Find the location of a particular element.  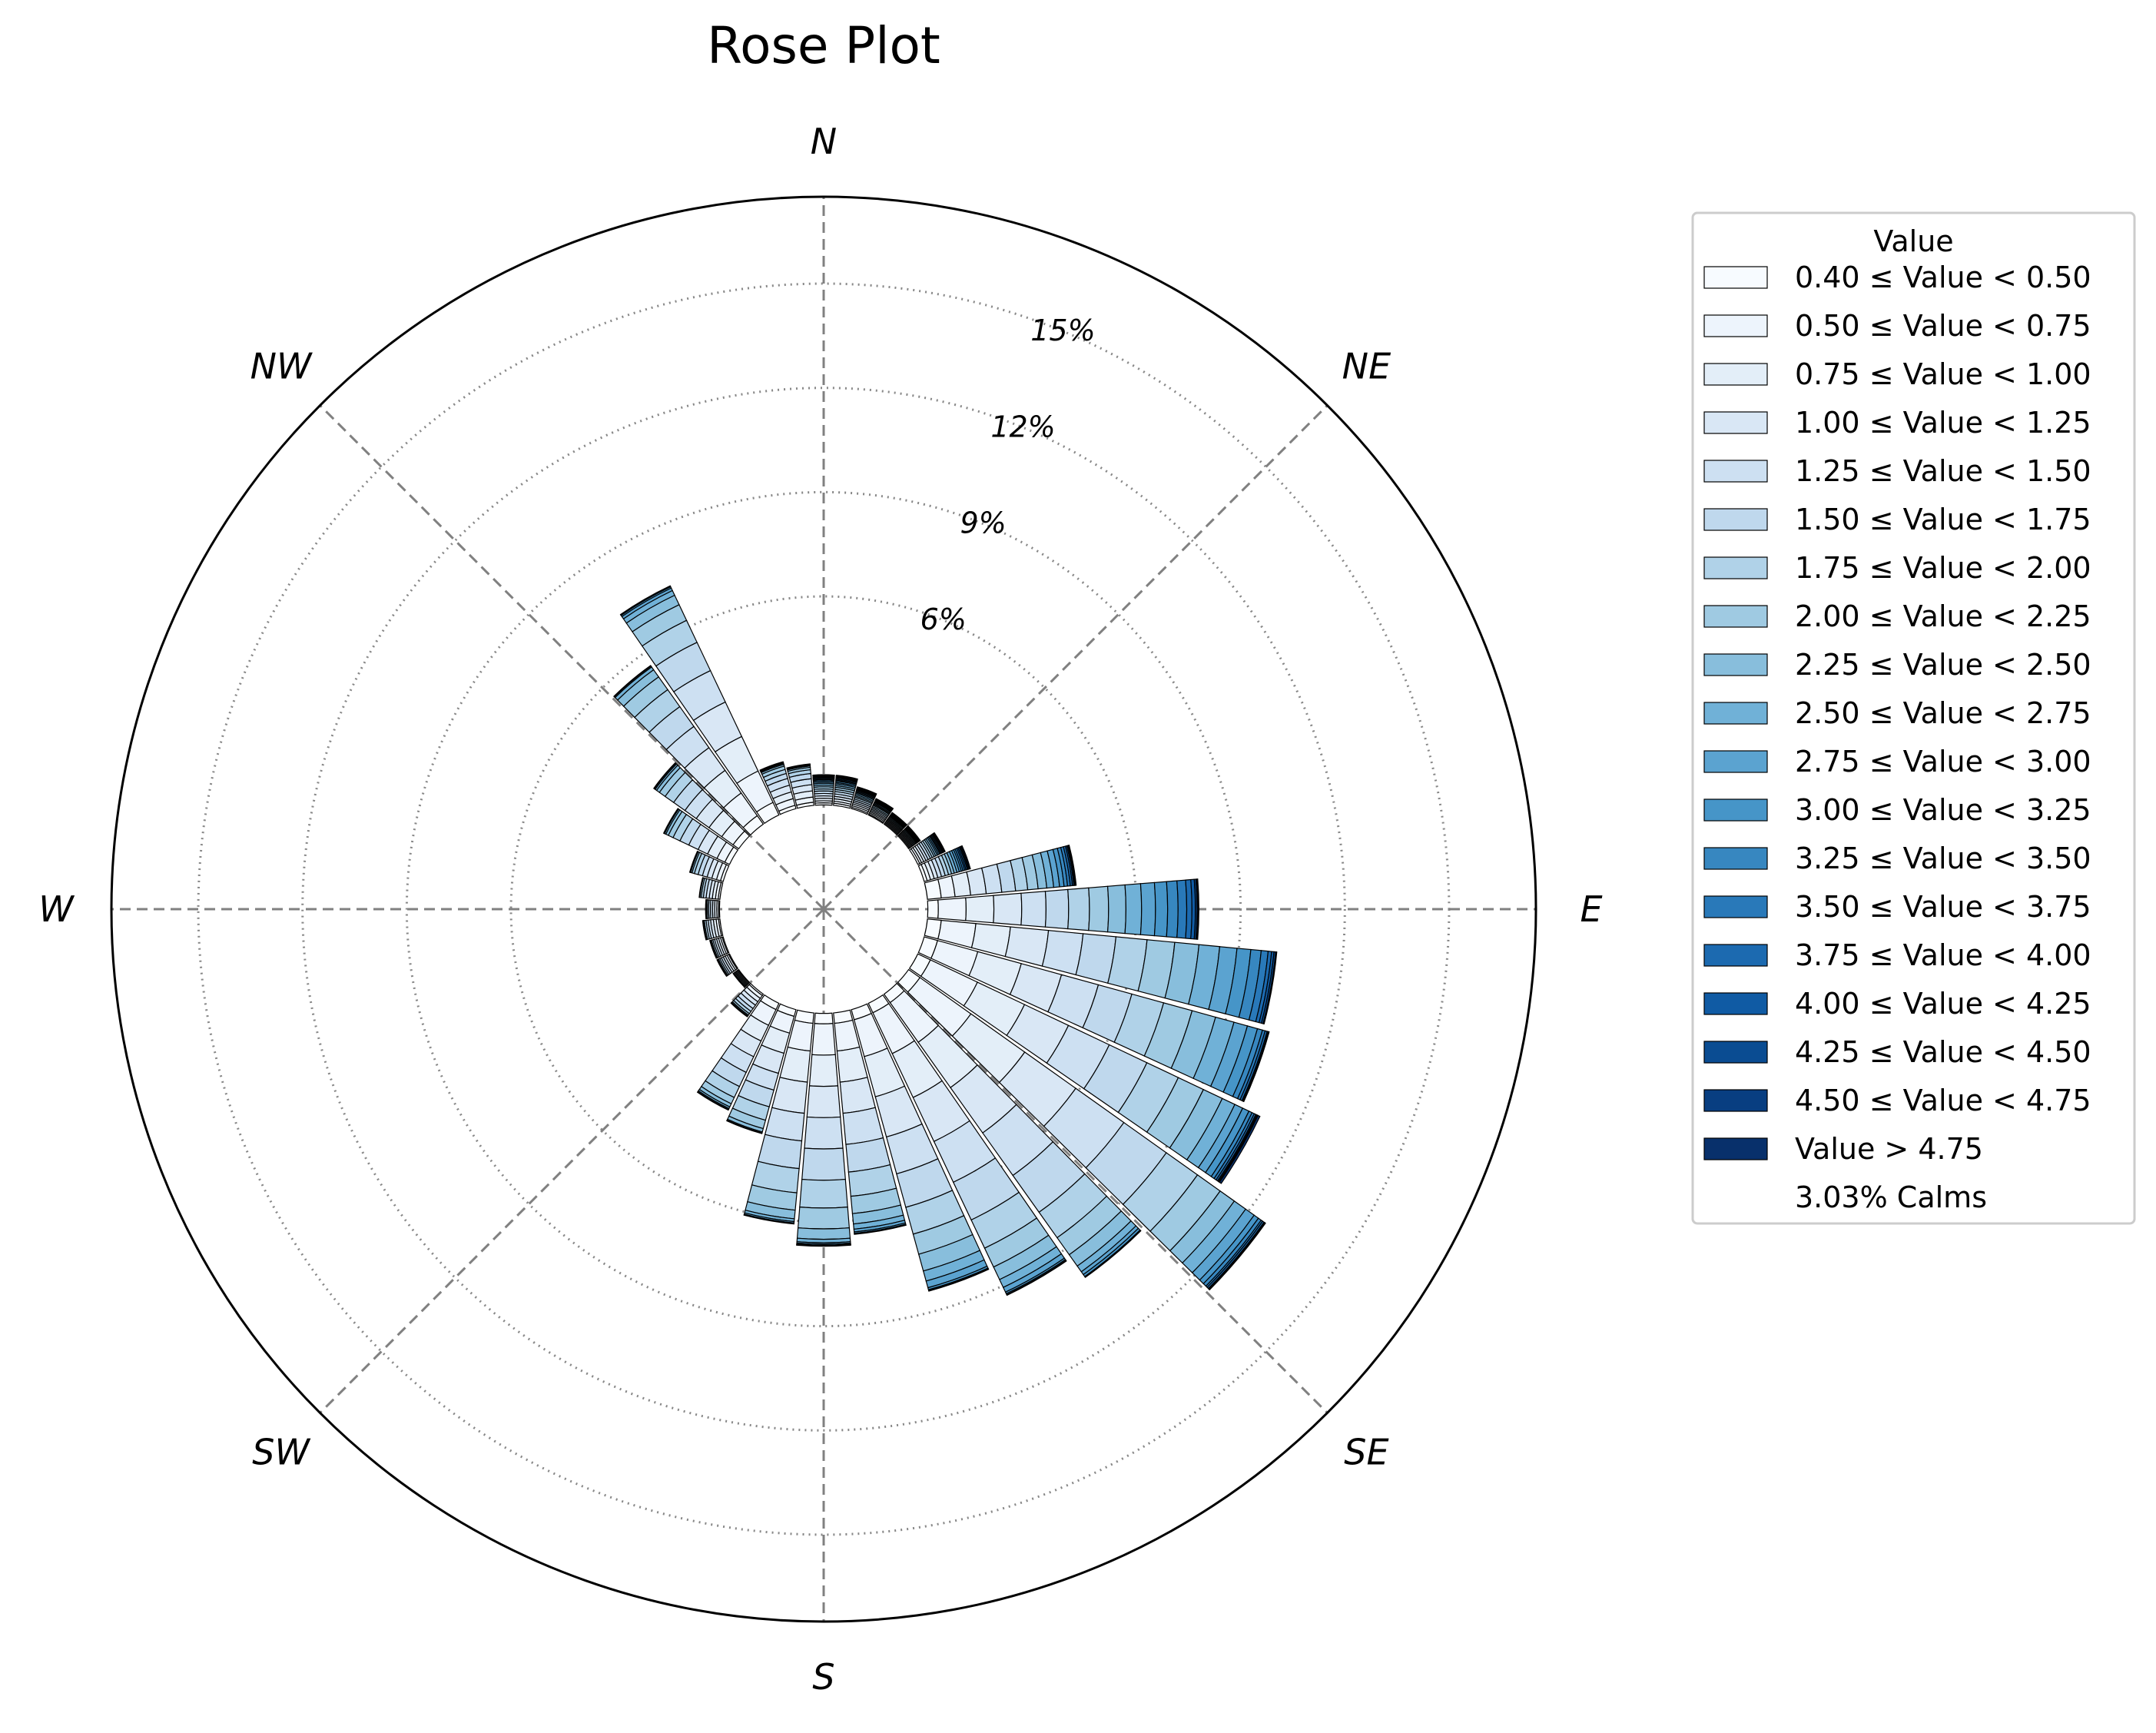

sector-40deg is located at coordinates (895, 824).